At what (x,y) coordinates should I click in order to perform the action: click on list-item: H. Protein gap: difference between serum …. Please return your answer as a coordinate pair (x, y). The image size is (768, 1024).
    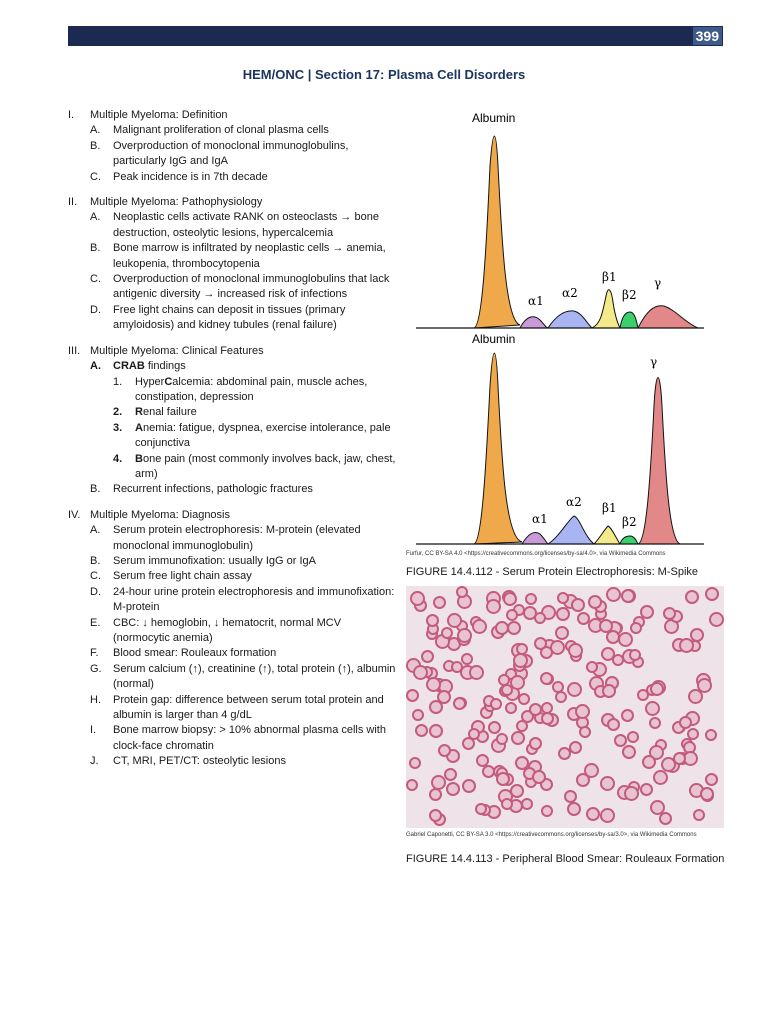
    Looking at the image, I should click on (237, 707).